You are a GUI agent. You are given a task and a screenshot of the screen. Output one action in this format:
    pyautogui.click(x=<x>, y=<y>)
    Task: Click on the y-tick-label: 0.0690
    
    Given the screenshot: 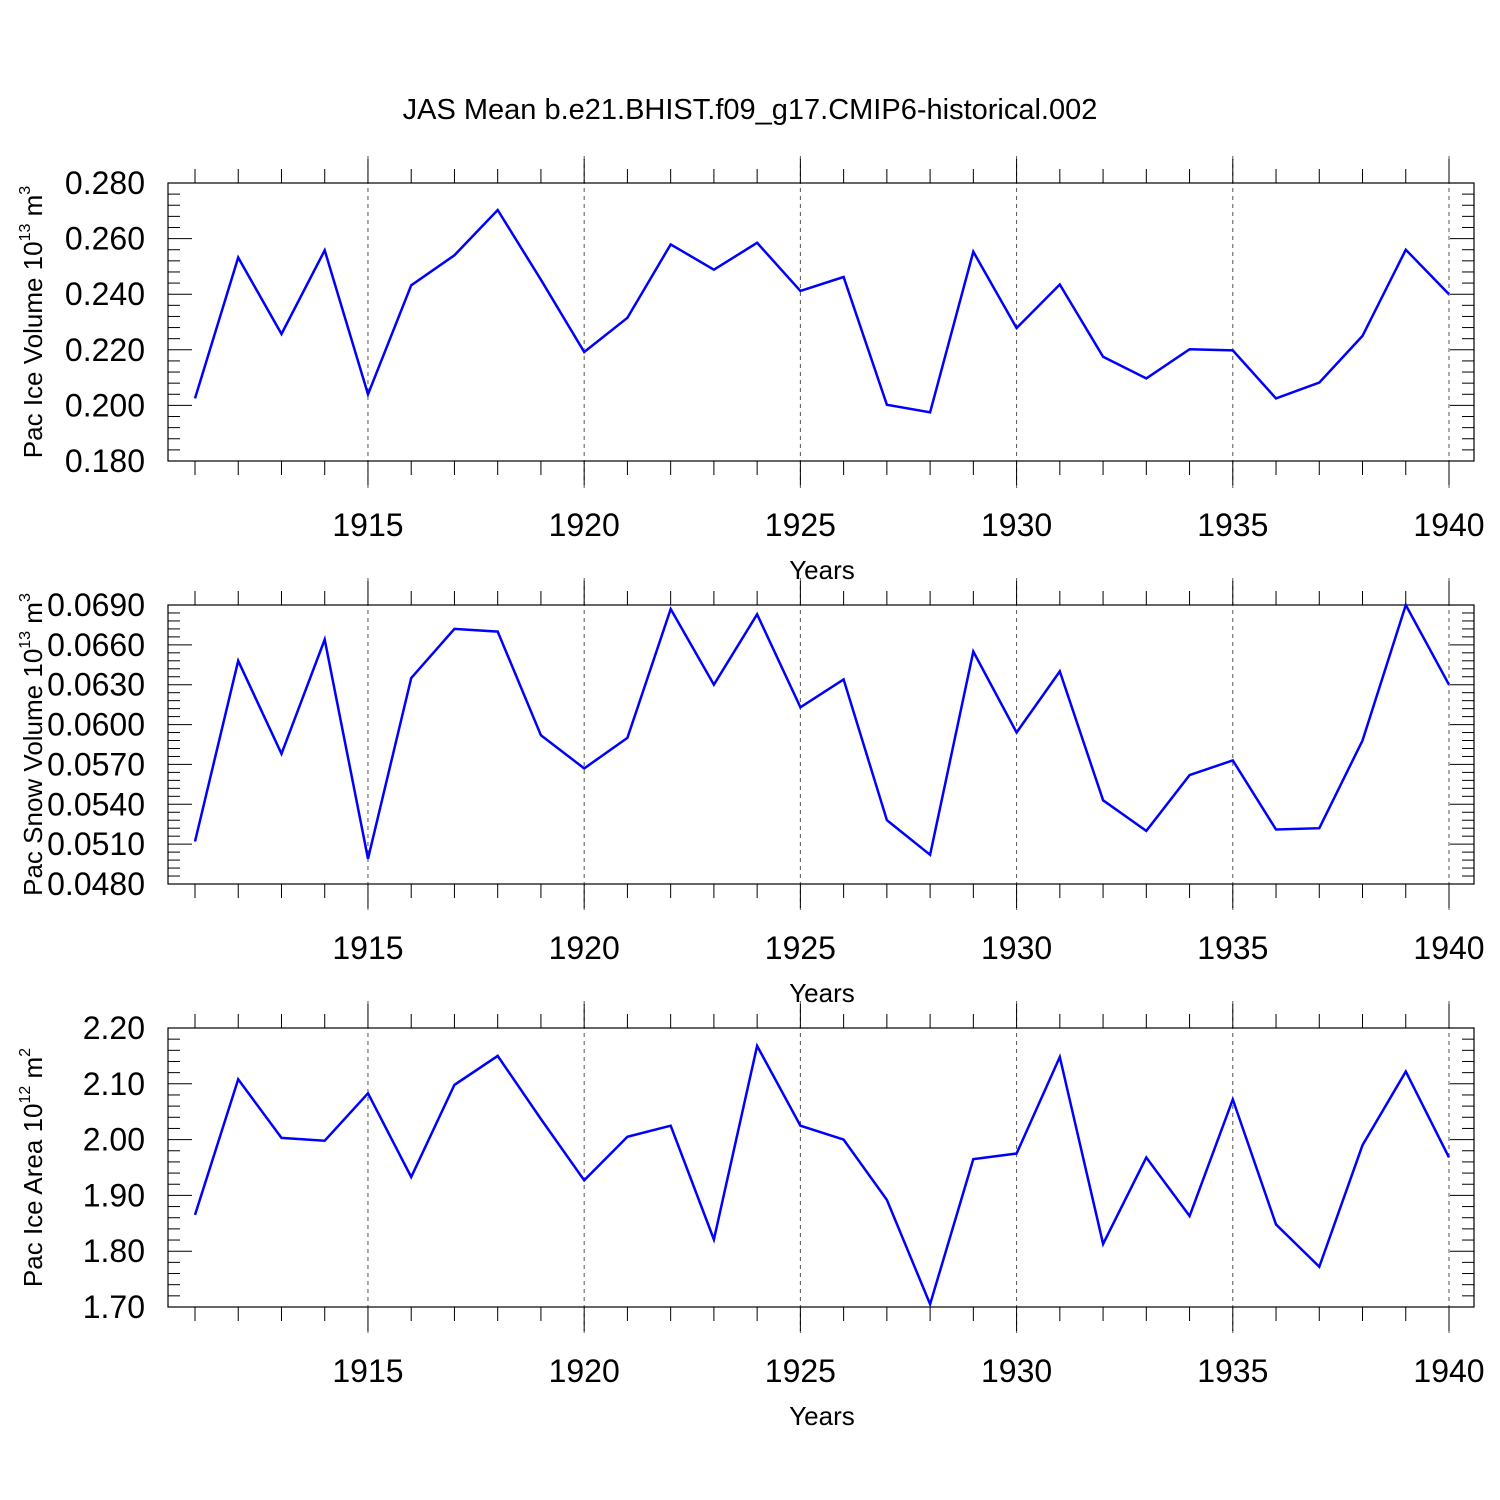 What is the action you would take?
    pyautogui.click(x=96, y=605)
    